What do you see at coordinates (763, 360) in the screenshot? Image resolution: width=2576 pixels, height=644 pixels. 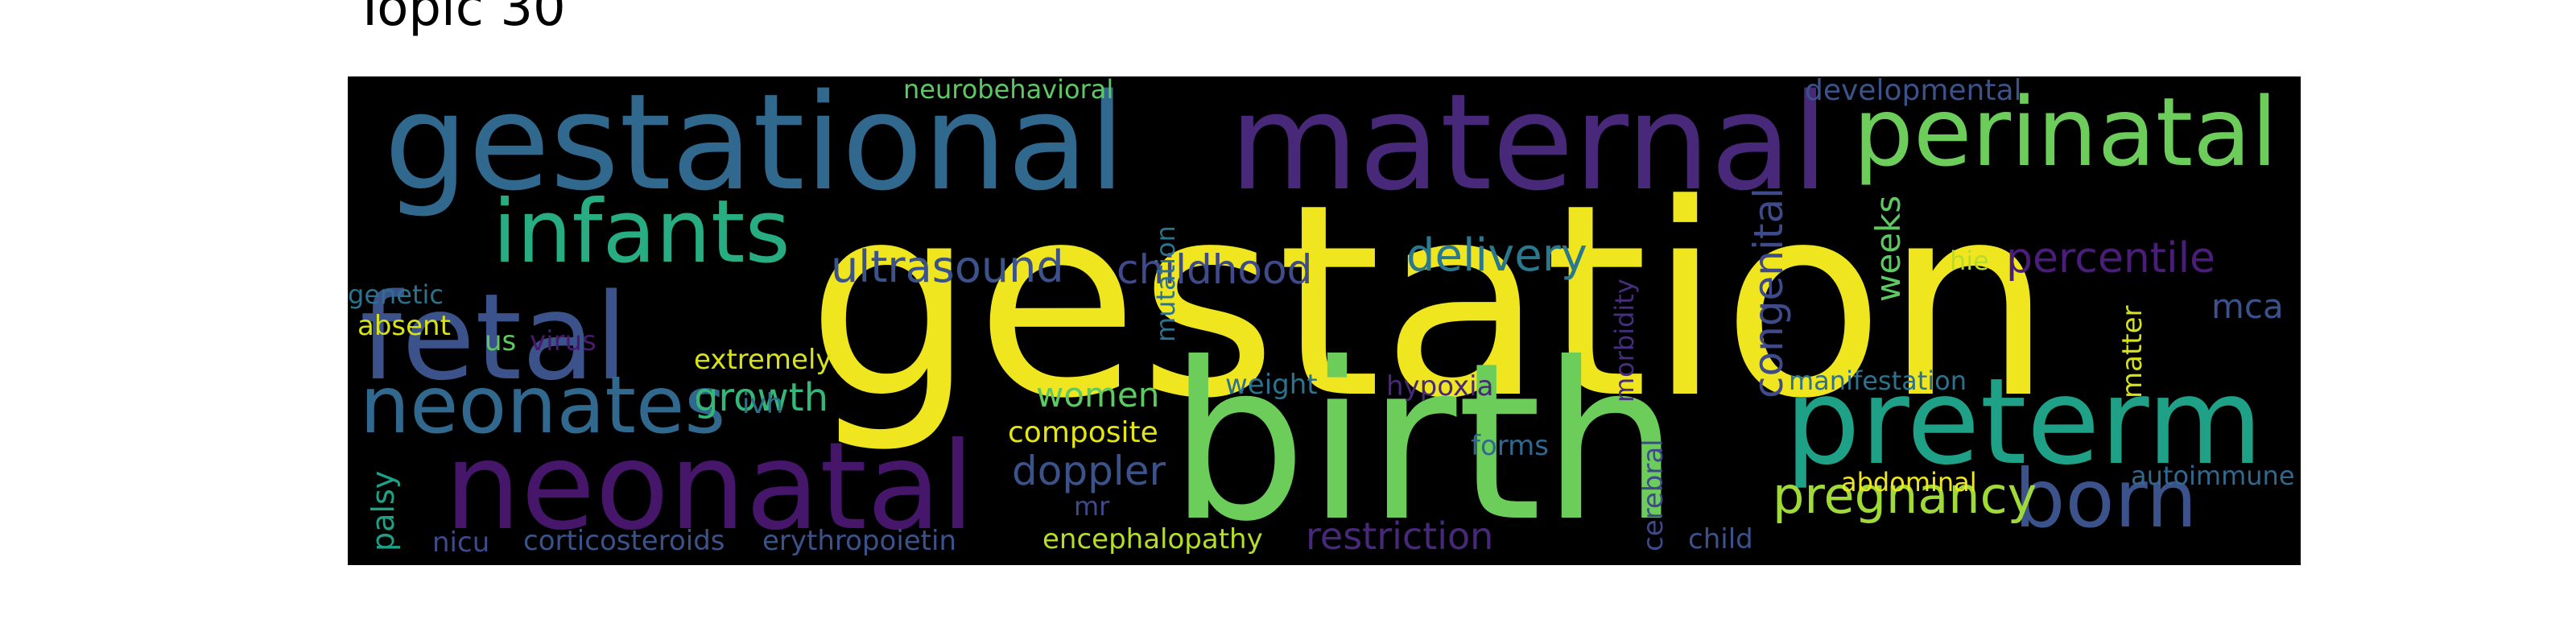 I see `word-extremely: extremely` at bounding box center [763, 360].